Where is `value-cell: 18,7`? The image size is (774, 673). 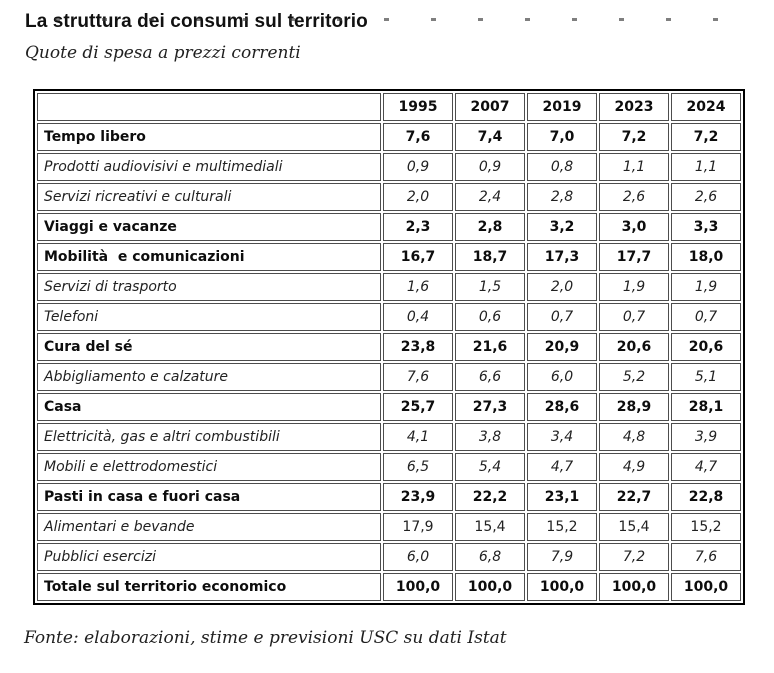 value-cell: 18,7 is located at coordinates (490, 257).